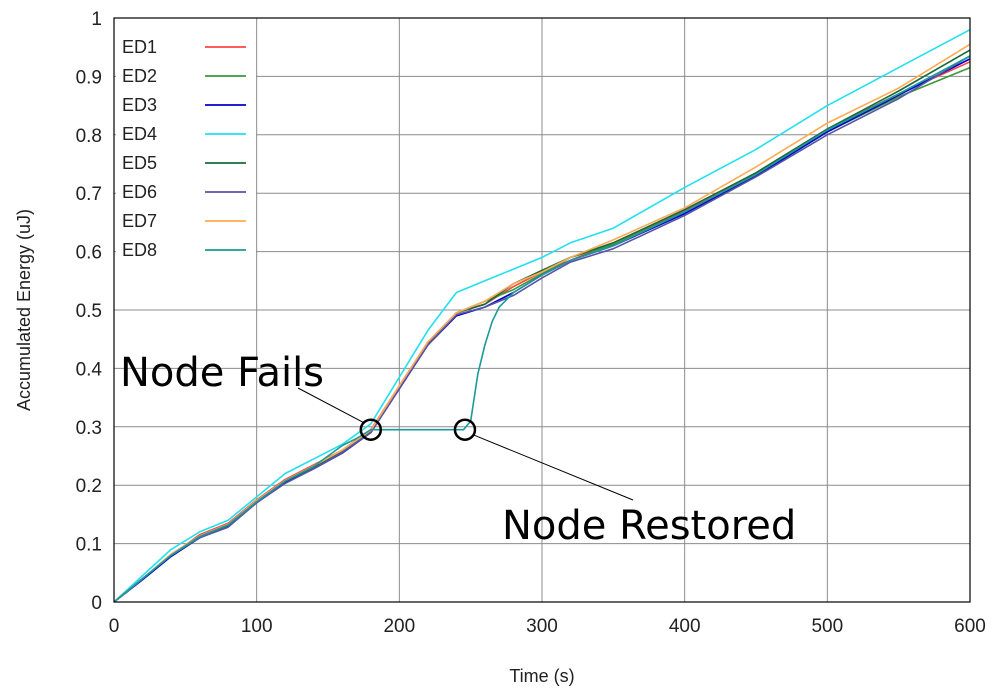  I want to click on x-tick-label: 0, so click(114, 626).